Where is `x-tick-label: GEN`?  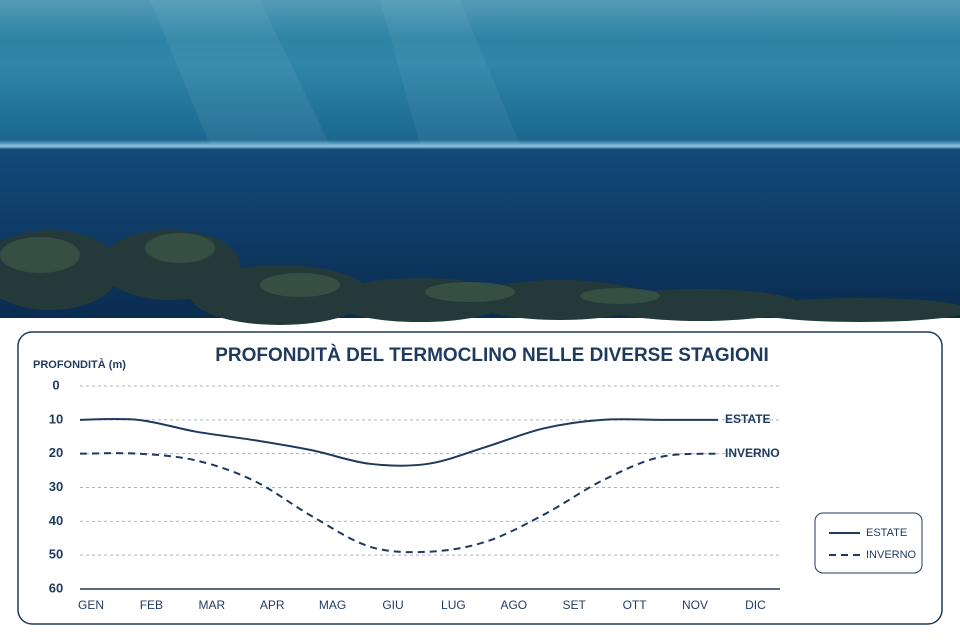 x-tick-label: GEN is located at coordinates (91, 605).